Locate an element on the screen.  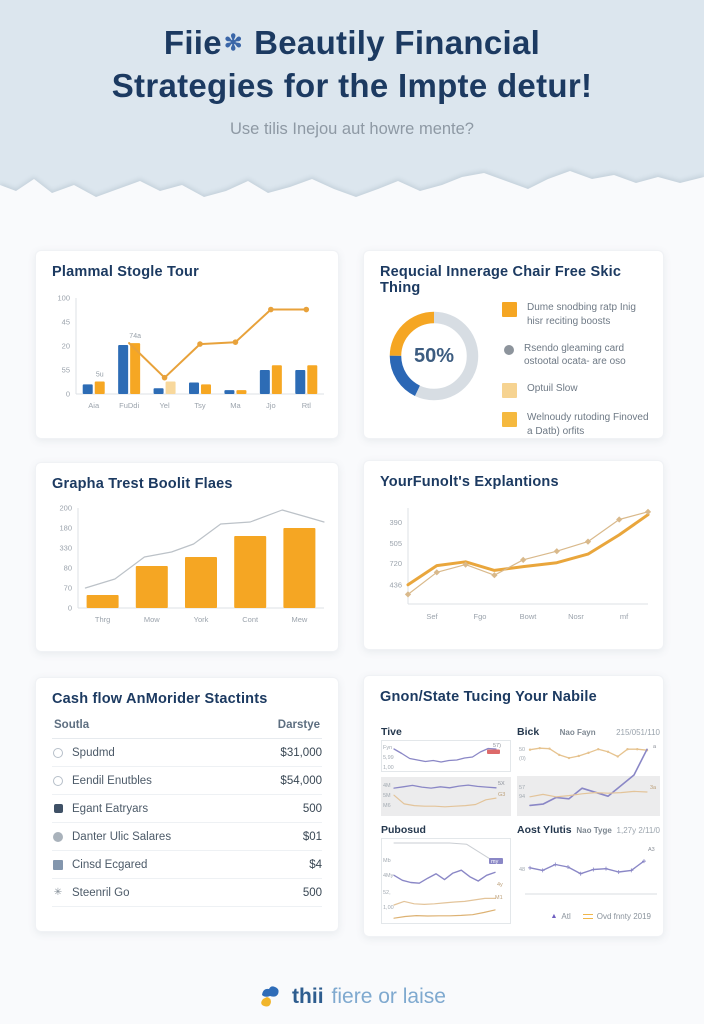
panel-5-title: Cash flow AnMorider Stactints is located at coordinates (160, 699).